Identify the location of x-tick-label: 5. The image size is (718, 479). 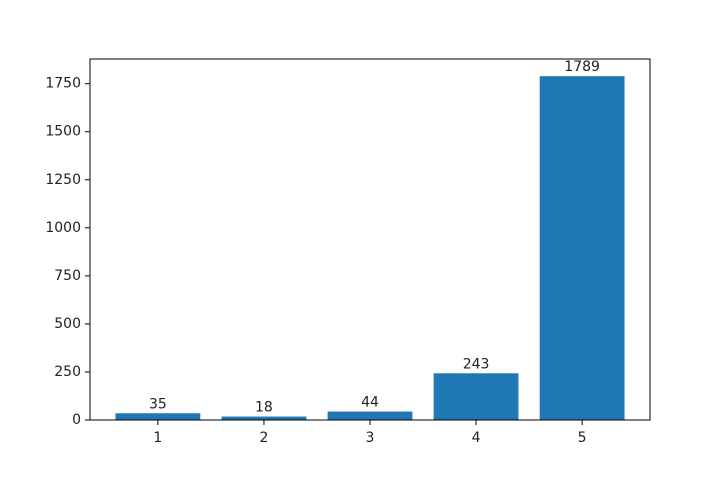
(582, 438).